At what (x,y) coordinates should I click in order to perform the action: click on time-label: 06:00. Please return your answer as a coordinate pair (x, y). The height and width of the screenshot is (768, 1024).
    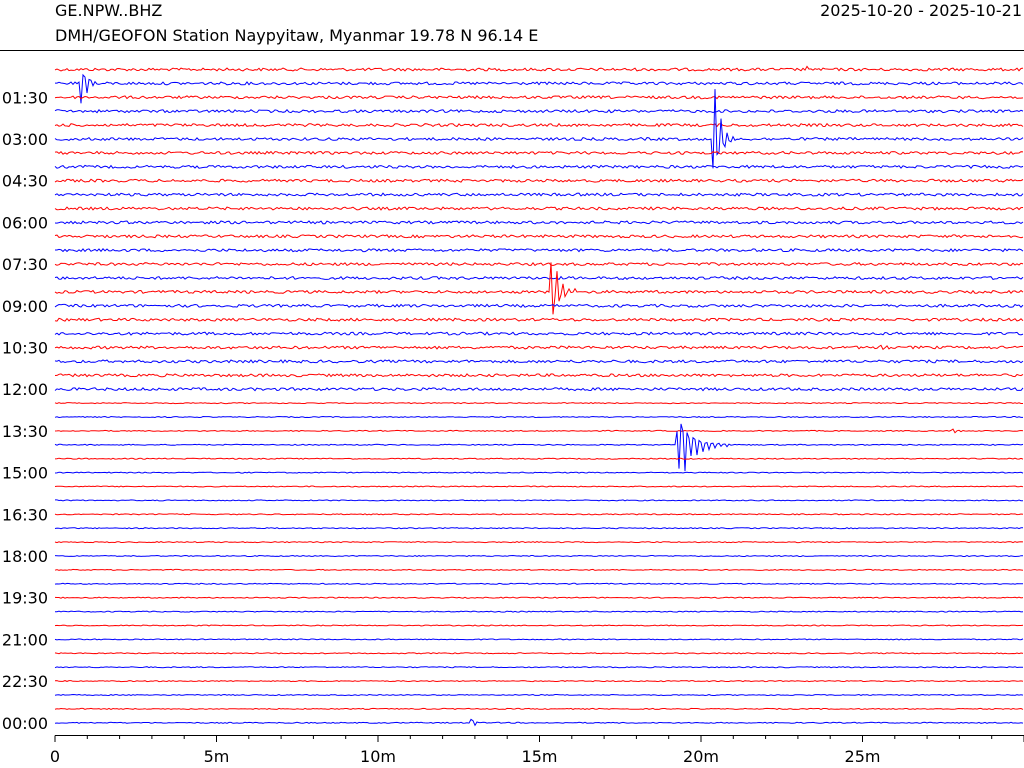
    Looking at the image, I should click on (25, 222).